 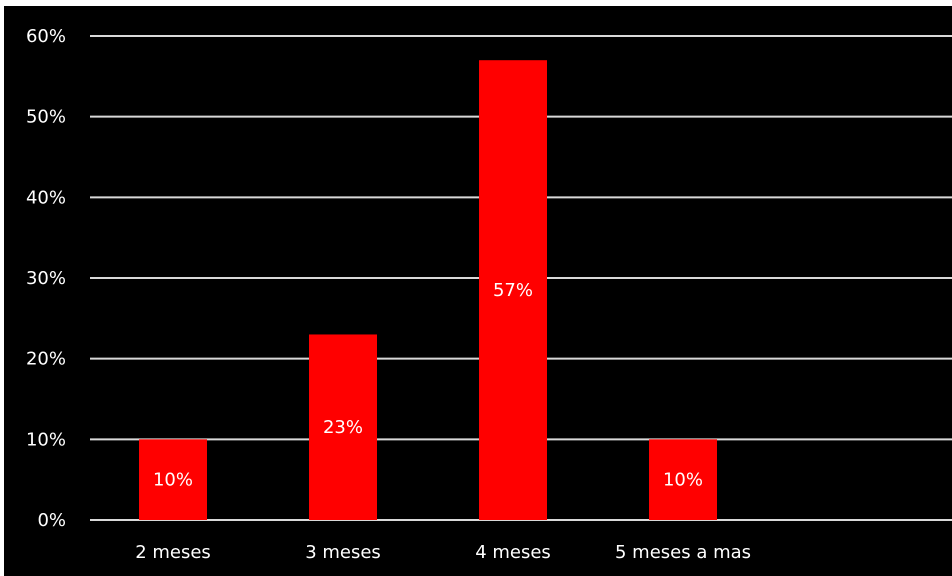 I want to click on y-tick-label: 30%, so click(x=46, y=278).